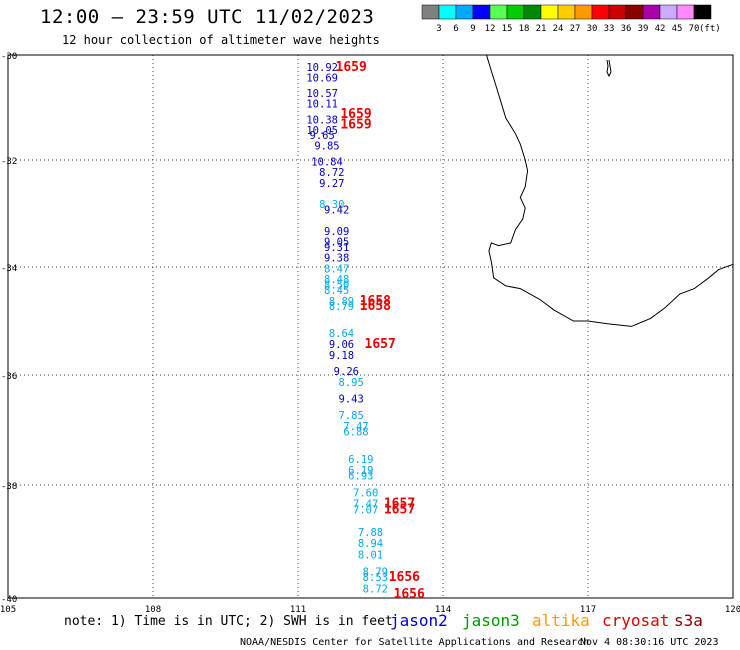  What do you see at coordinates (626, 29) in the screenshot?
I see `colorbar-label: 36` at bounding box center [626, 29].